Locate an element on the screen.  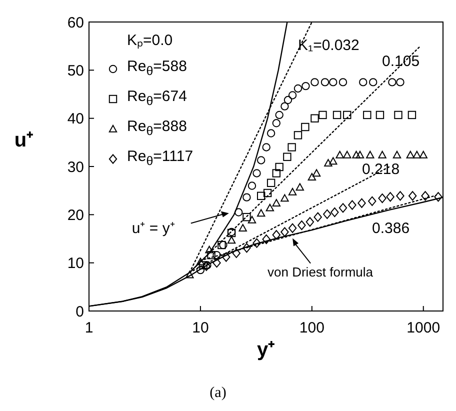
x-tick-label: 1000 is located at coordinates (423, 328).